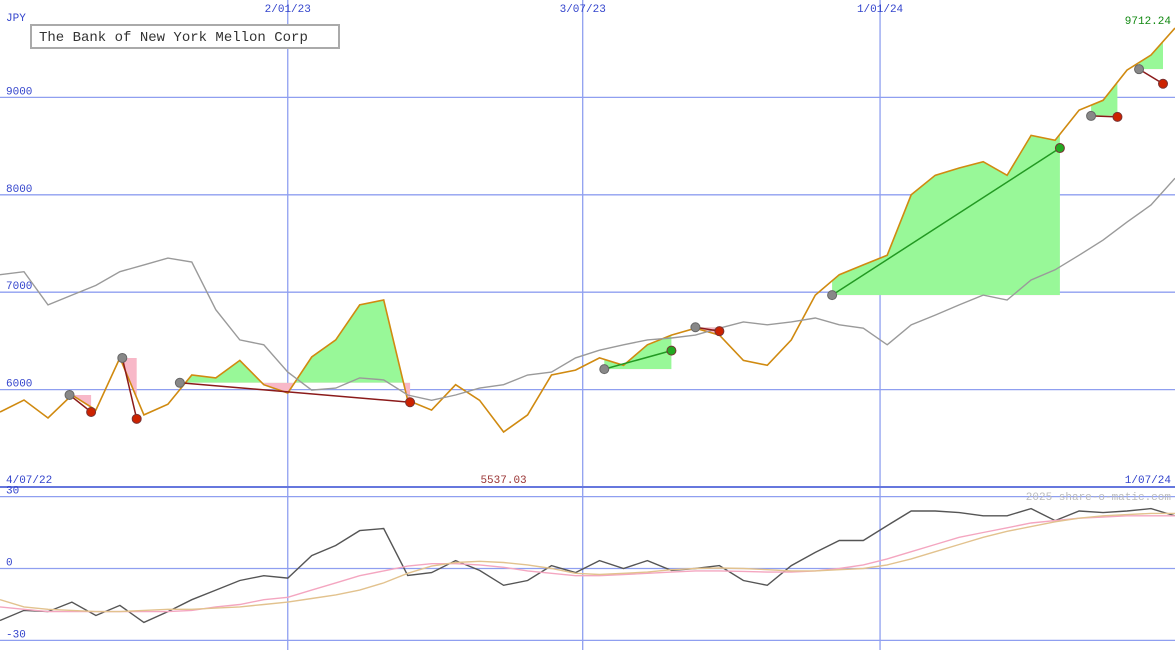 The image size is (1175, 650). I want to click on y-tick-label: 8000, so click(19, 190).